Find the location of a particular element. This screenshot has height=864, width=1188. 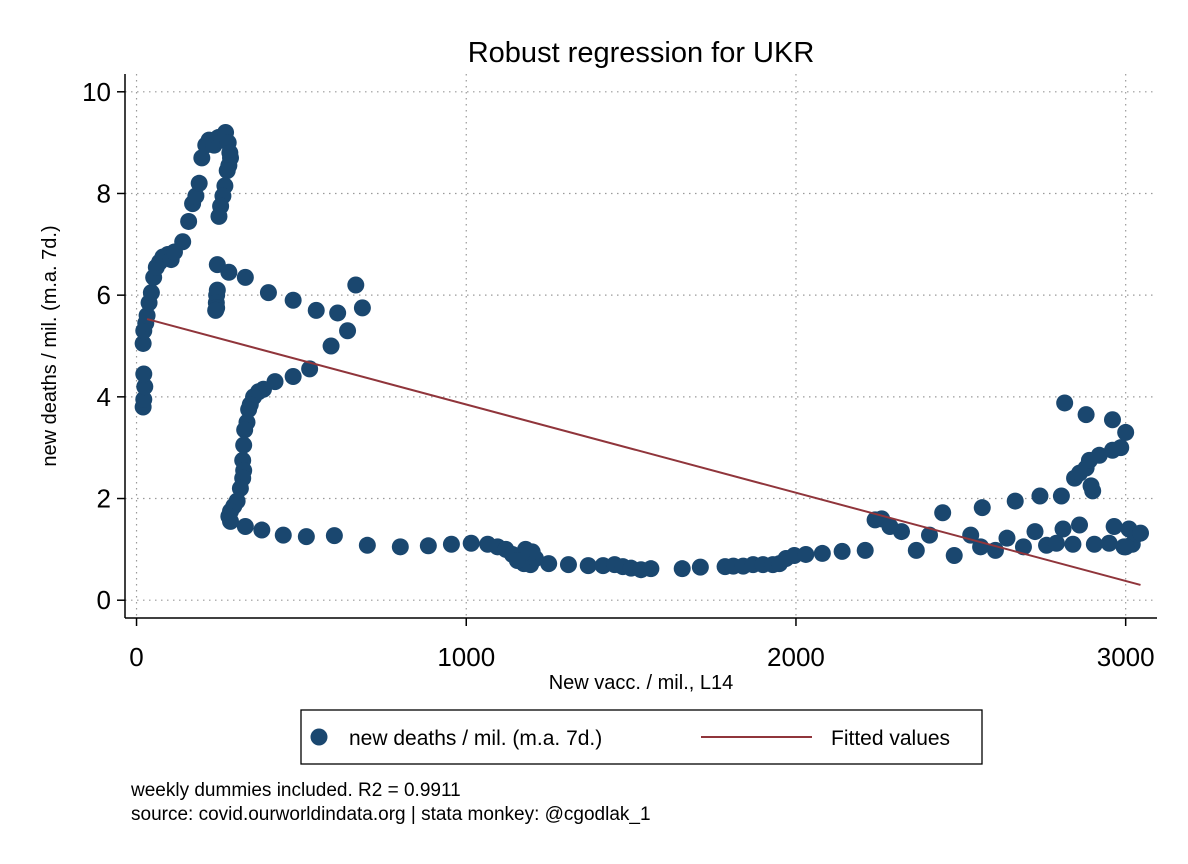

legend-box is located at coordinates (641, 737).